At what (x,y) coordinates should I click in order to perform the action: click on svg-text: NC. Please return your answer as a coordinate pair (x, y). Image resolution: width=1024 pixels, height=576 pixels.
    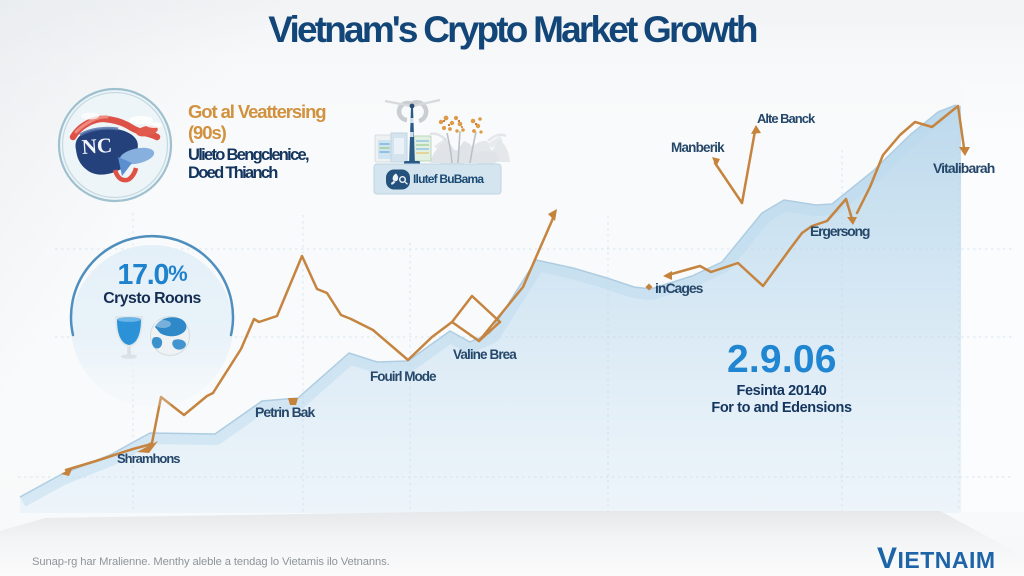
    Looking at the image, I should click on (97, 146).